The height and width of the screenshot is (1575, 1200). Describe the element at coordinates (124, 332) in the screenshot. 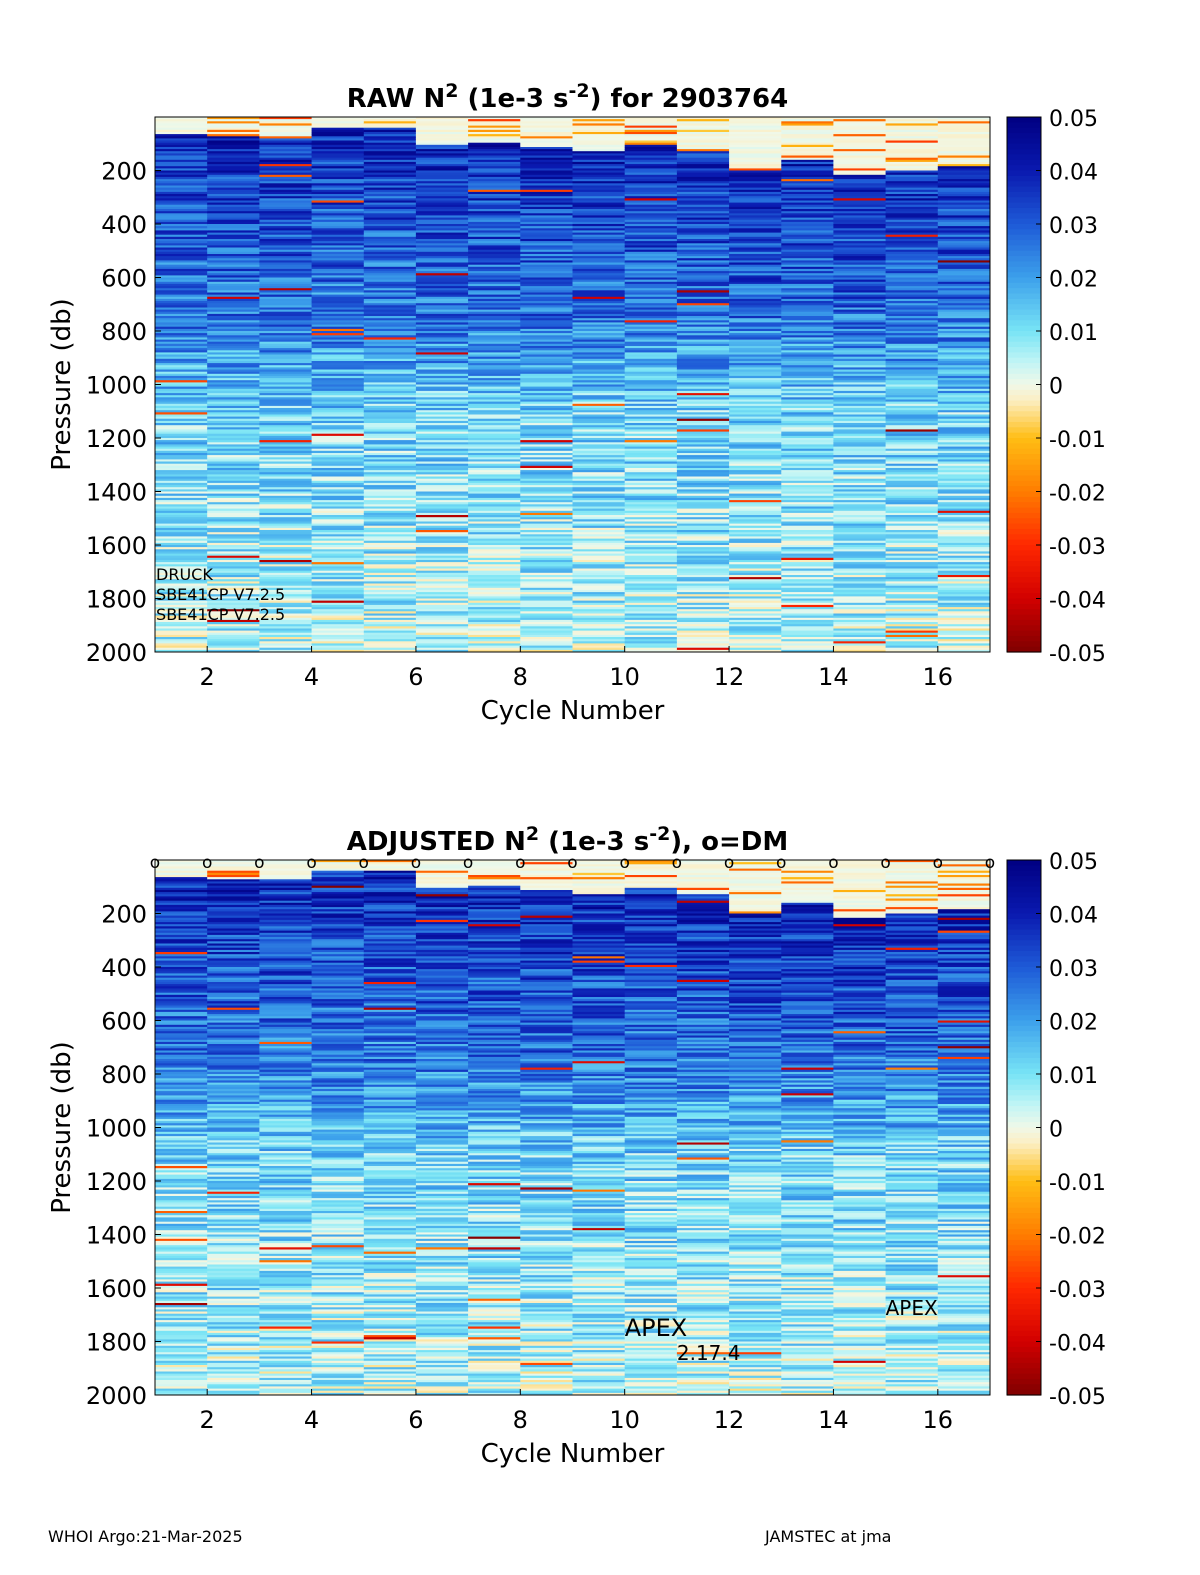

I see `y-tick-label: 800` at that location.